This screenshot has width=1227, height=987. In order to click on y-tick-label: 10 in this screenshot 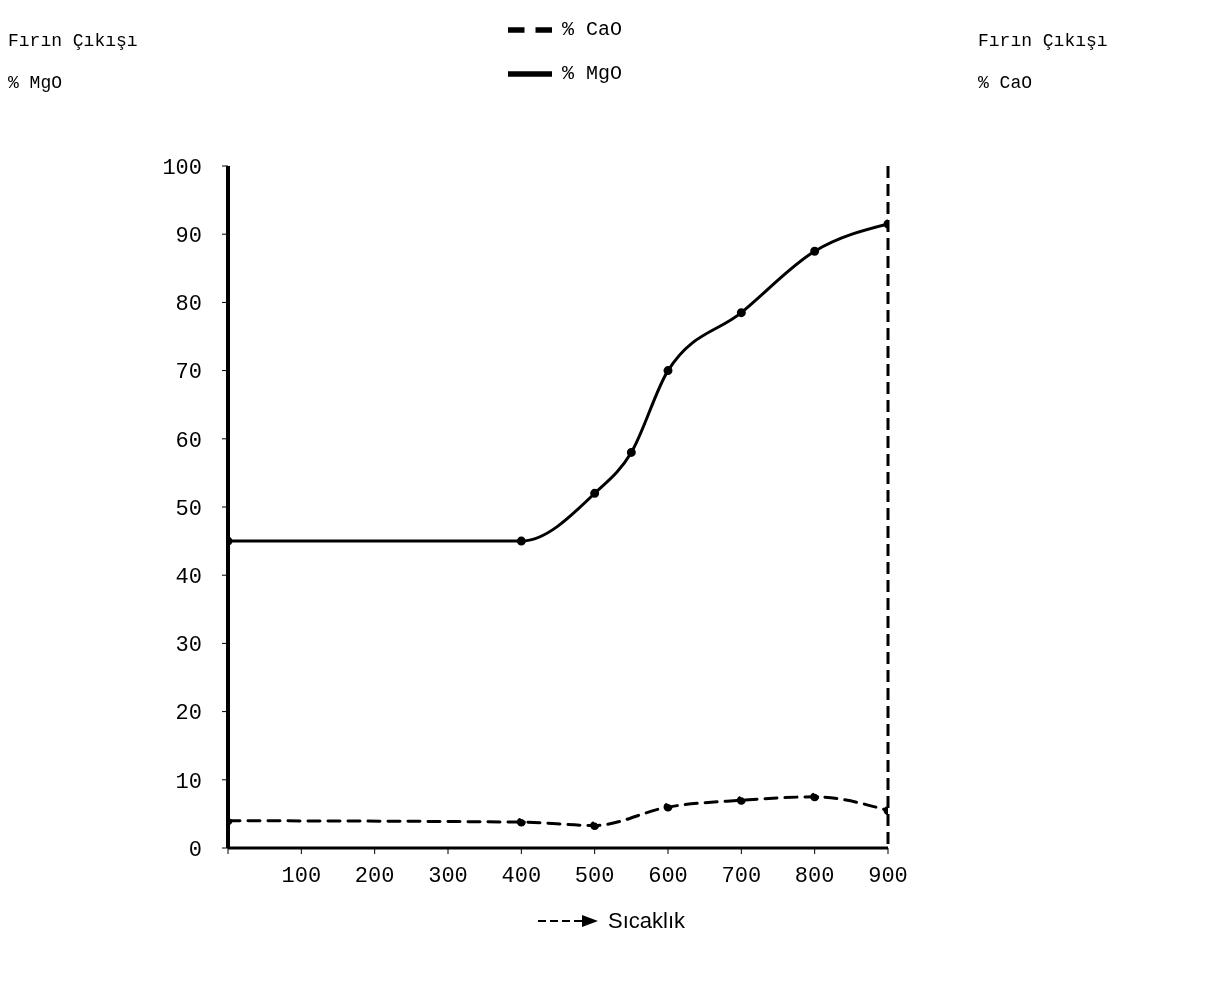, I will do `click(188, 782)`.